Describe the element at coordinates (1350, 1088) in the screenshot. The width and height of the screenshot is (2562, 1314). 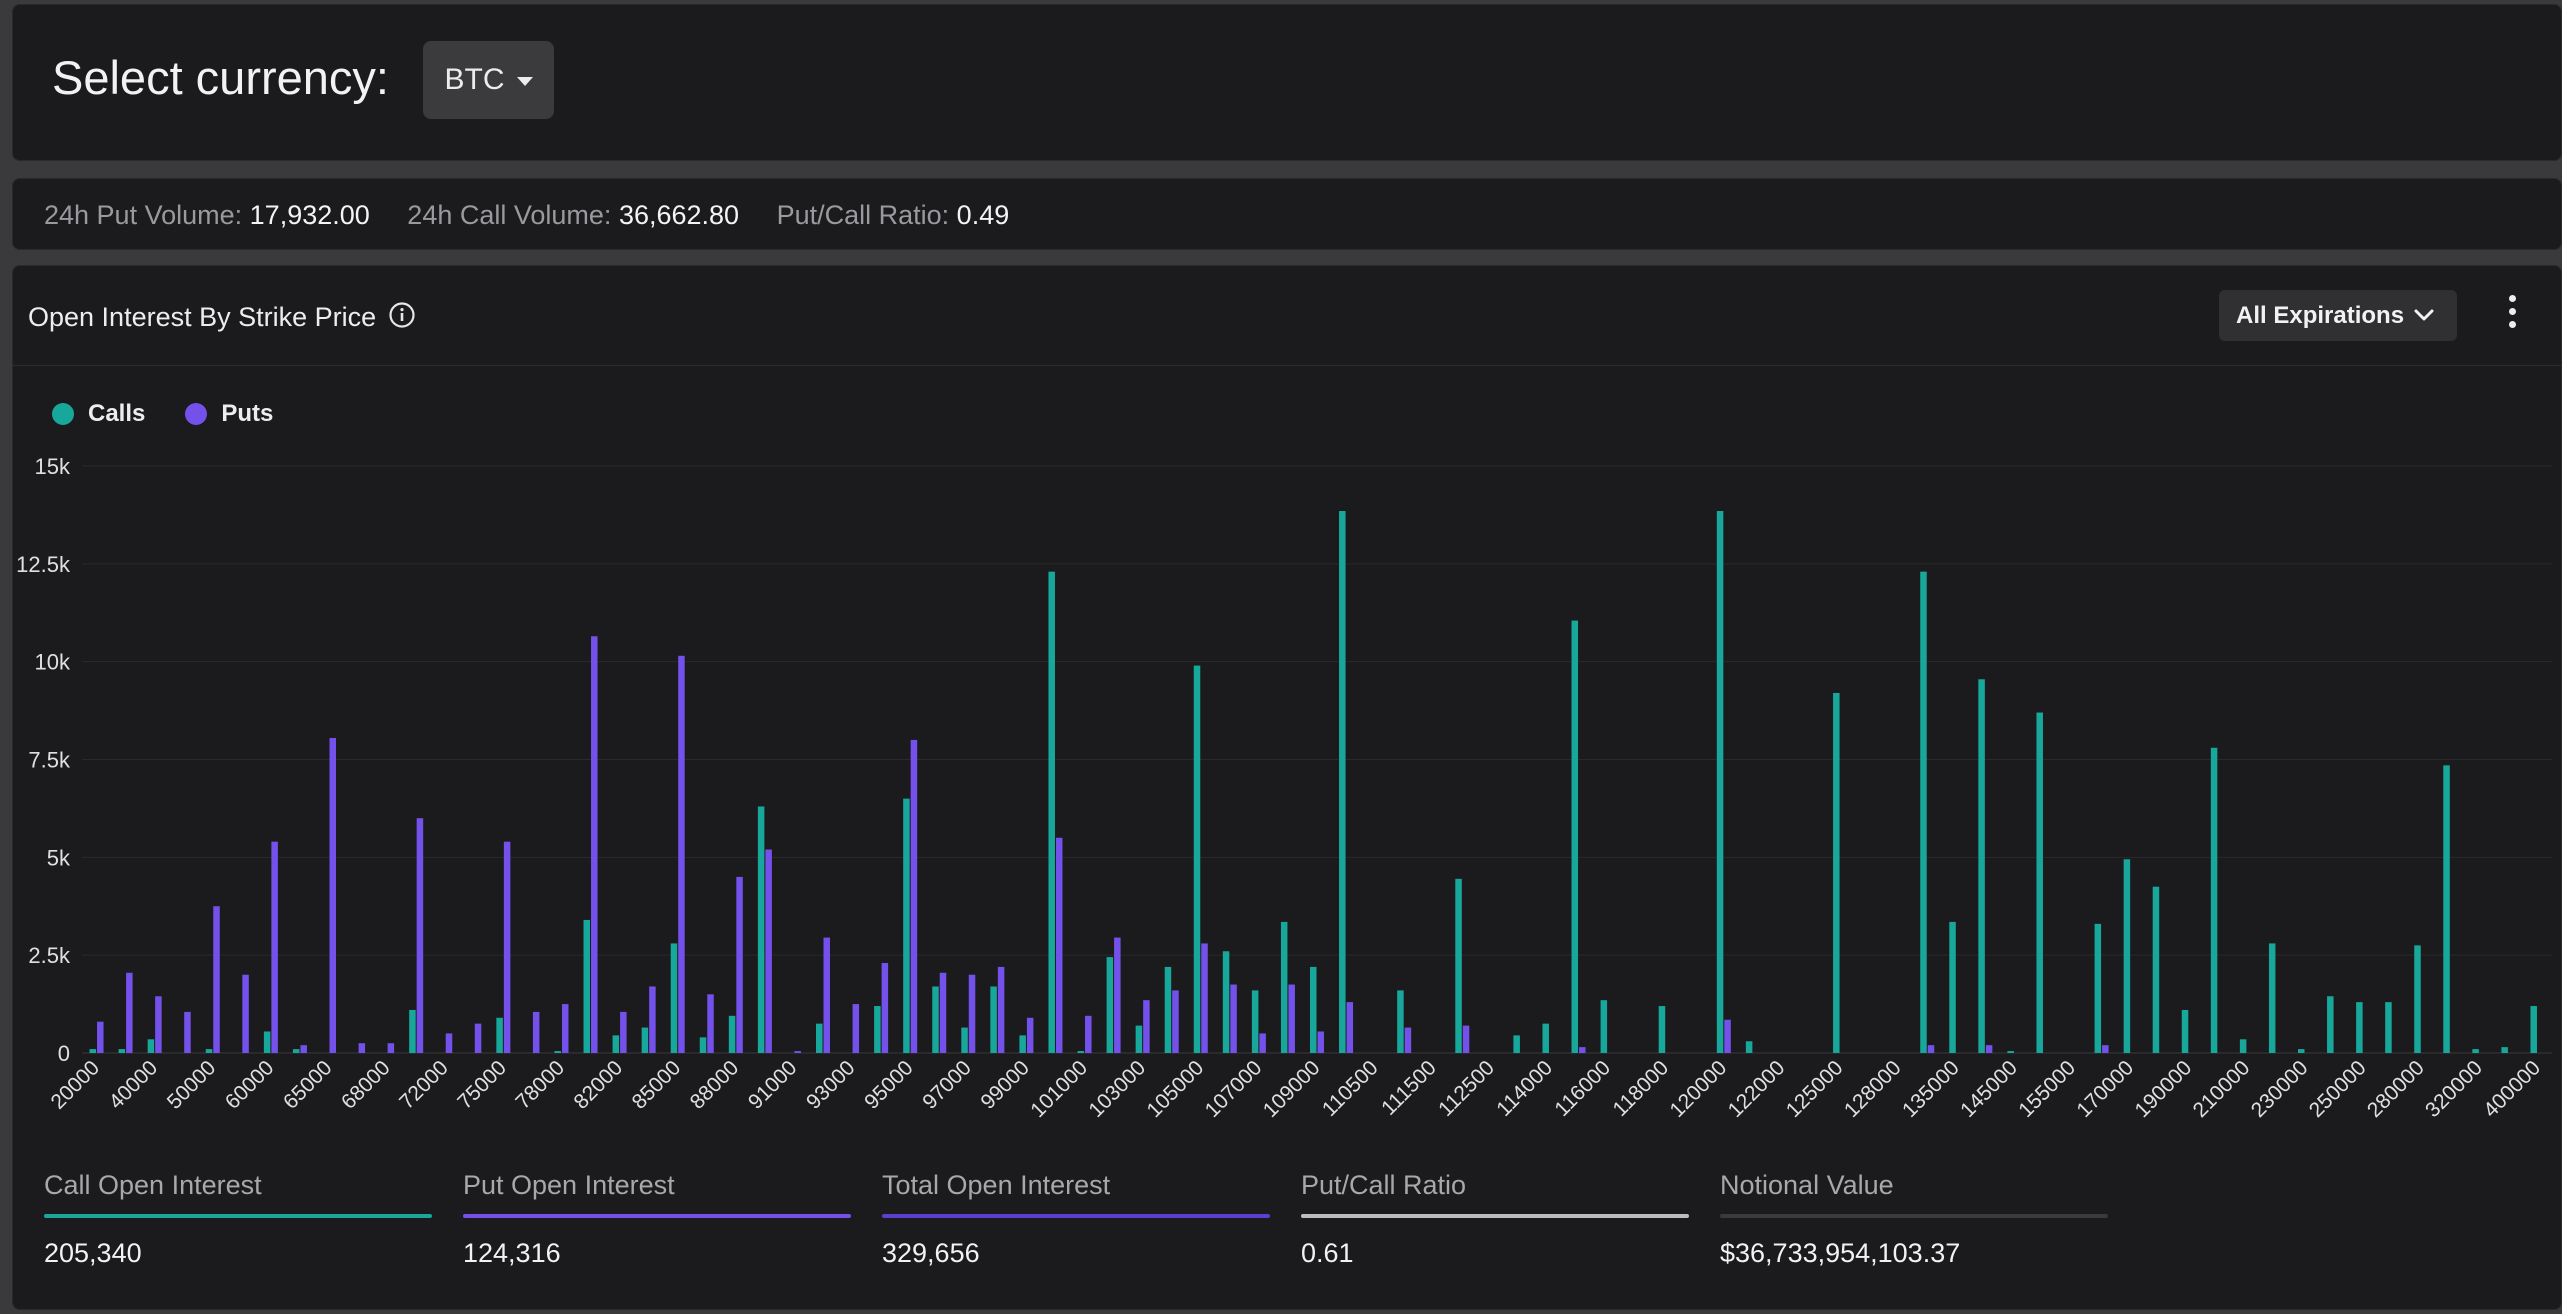
I see `x-tick-label: 110500` at that location.